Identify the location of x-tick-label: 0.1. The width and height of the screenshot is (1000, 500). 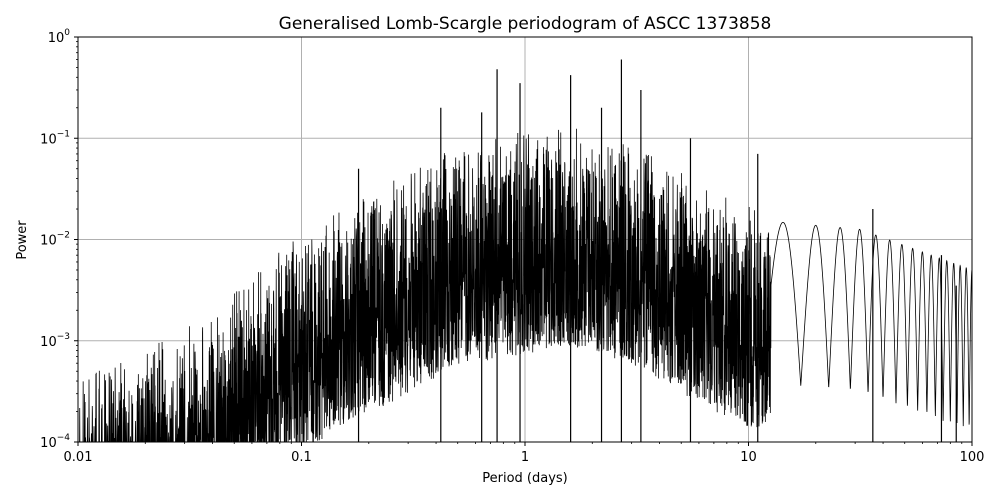
(301, 457).